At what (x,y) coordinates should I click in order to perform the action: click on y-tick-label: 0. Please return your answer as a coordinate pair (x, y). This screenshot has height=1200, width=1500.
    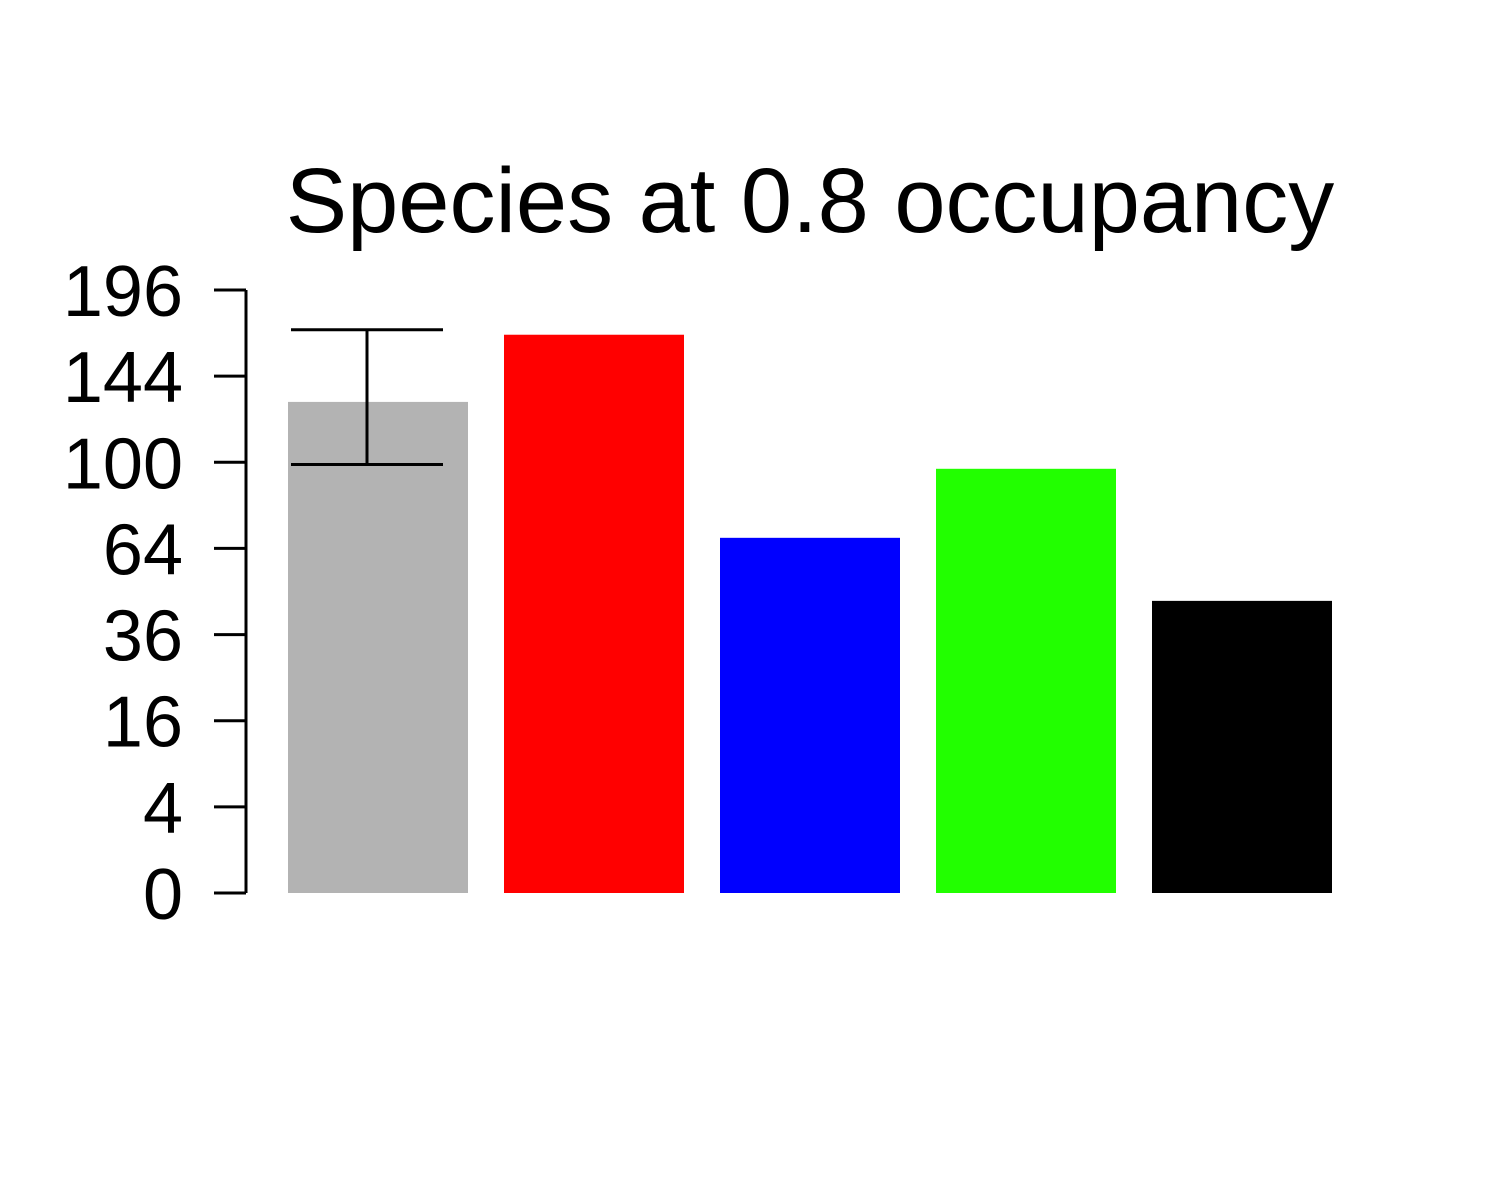
    Looking at the image, I should click on (163, 895).